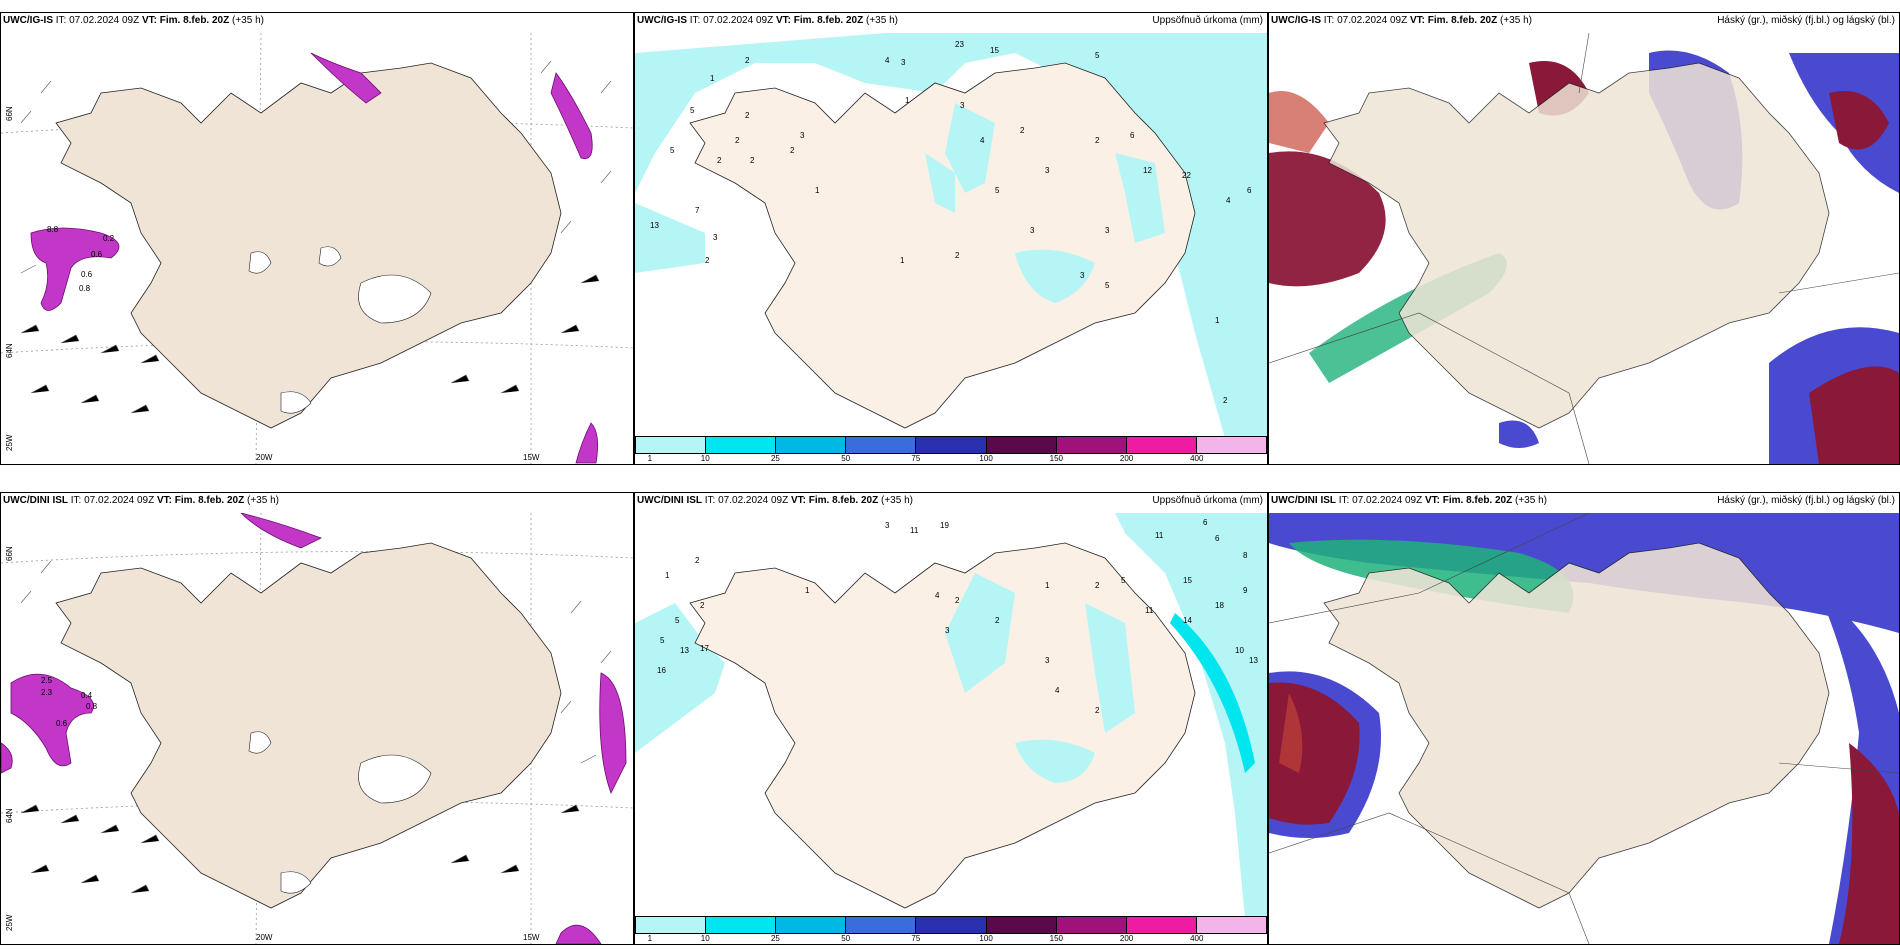 This screenshot has height=950, width=1900. I want to click on colorbar-tick: 25, so click(775, 458).